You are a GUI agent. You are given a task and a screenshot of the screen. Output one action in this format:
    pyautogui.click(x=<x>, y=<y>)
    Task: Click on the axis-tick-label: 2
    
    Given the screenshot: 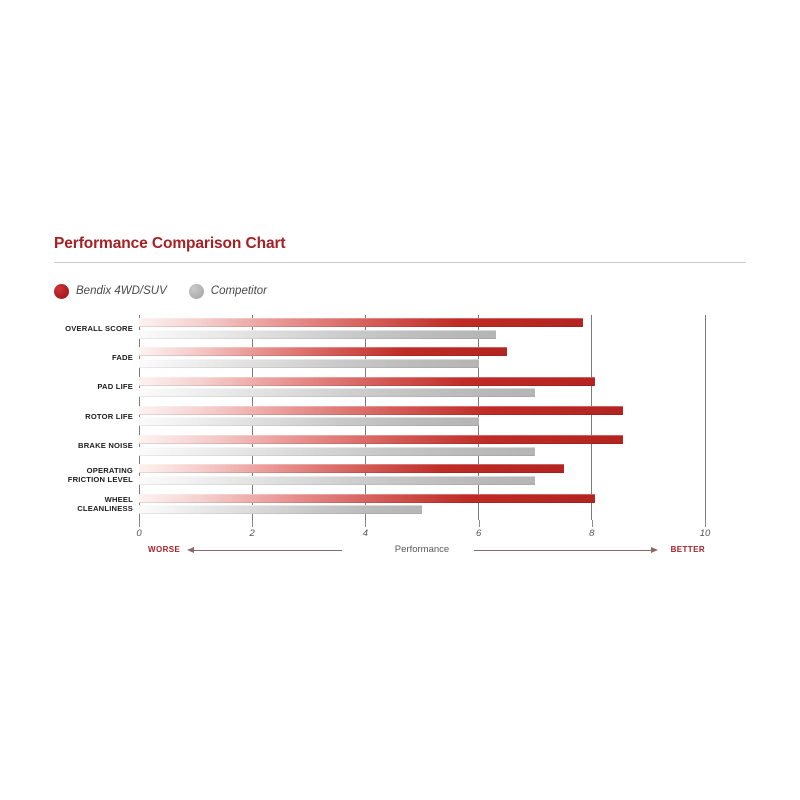 What is the action you would take?
    pyautogui.click(x=252, y=533)
    